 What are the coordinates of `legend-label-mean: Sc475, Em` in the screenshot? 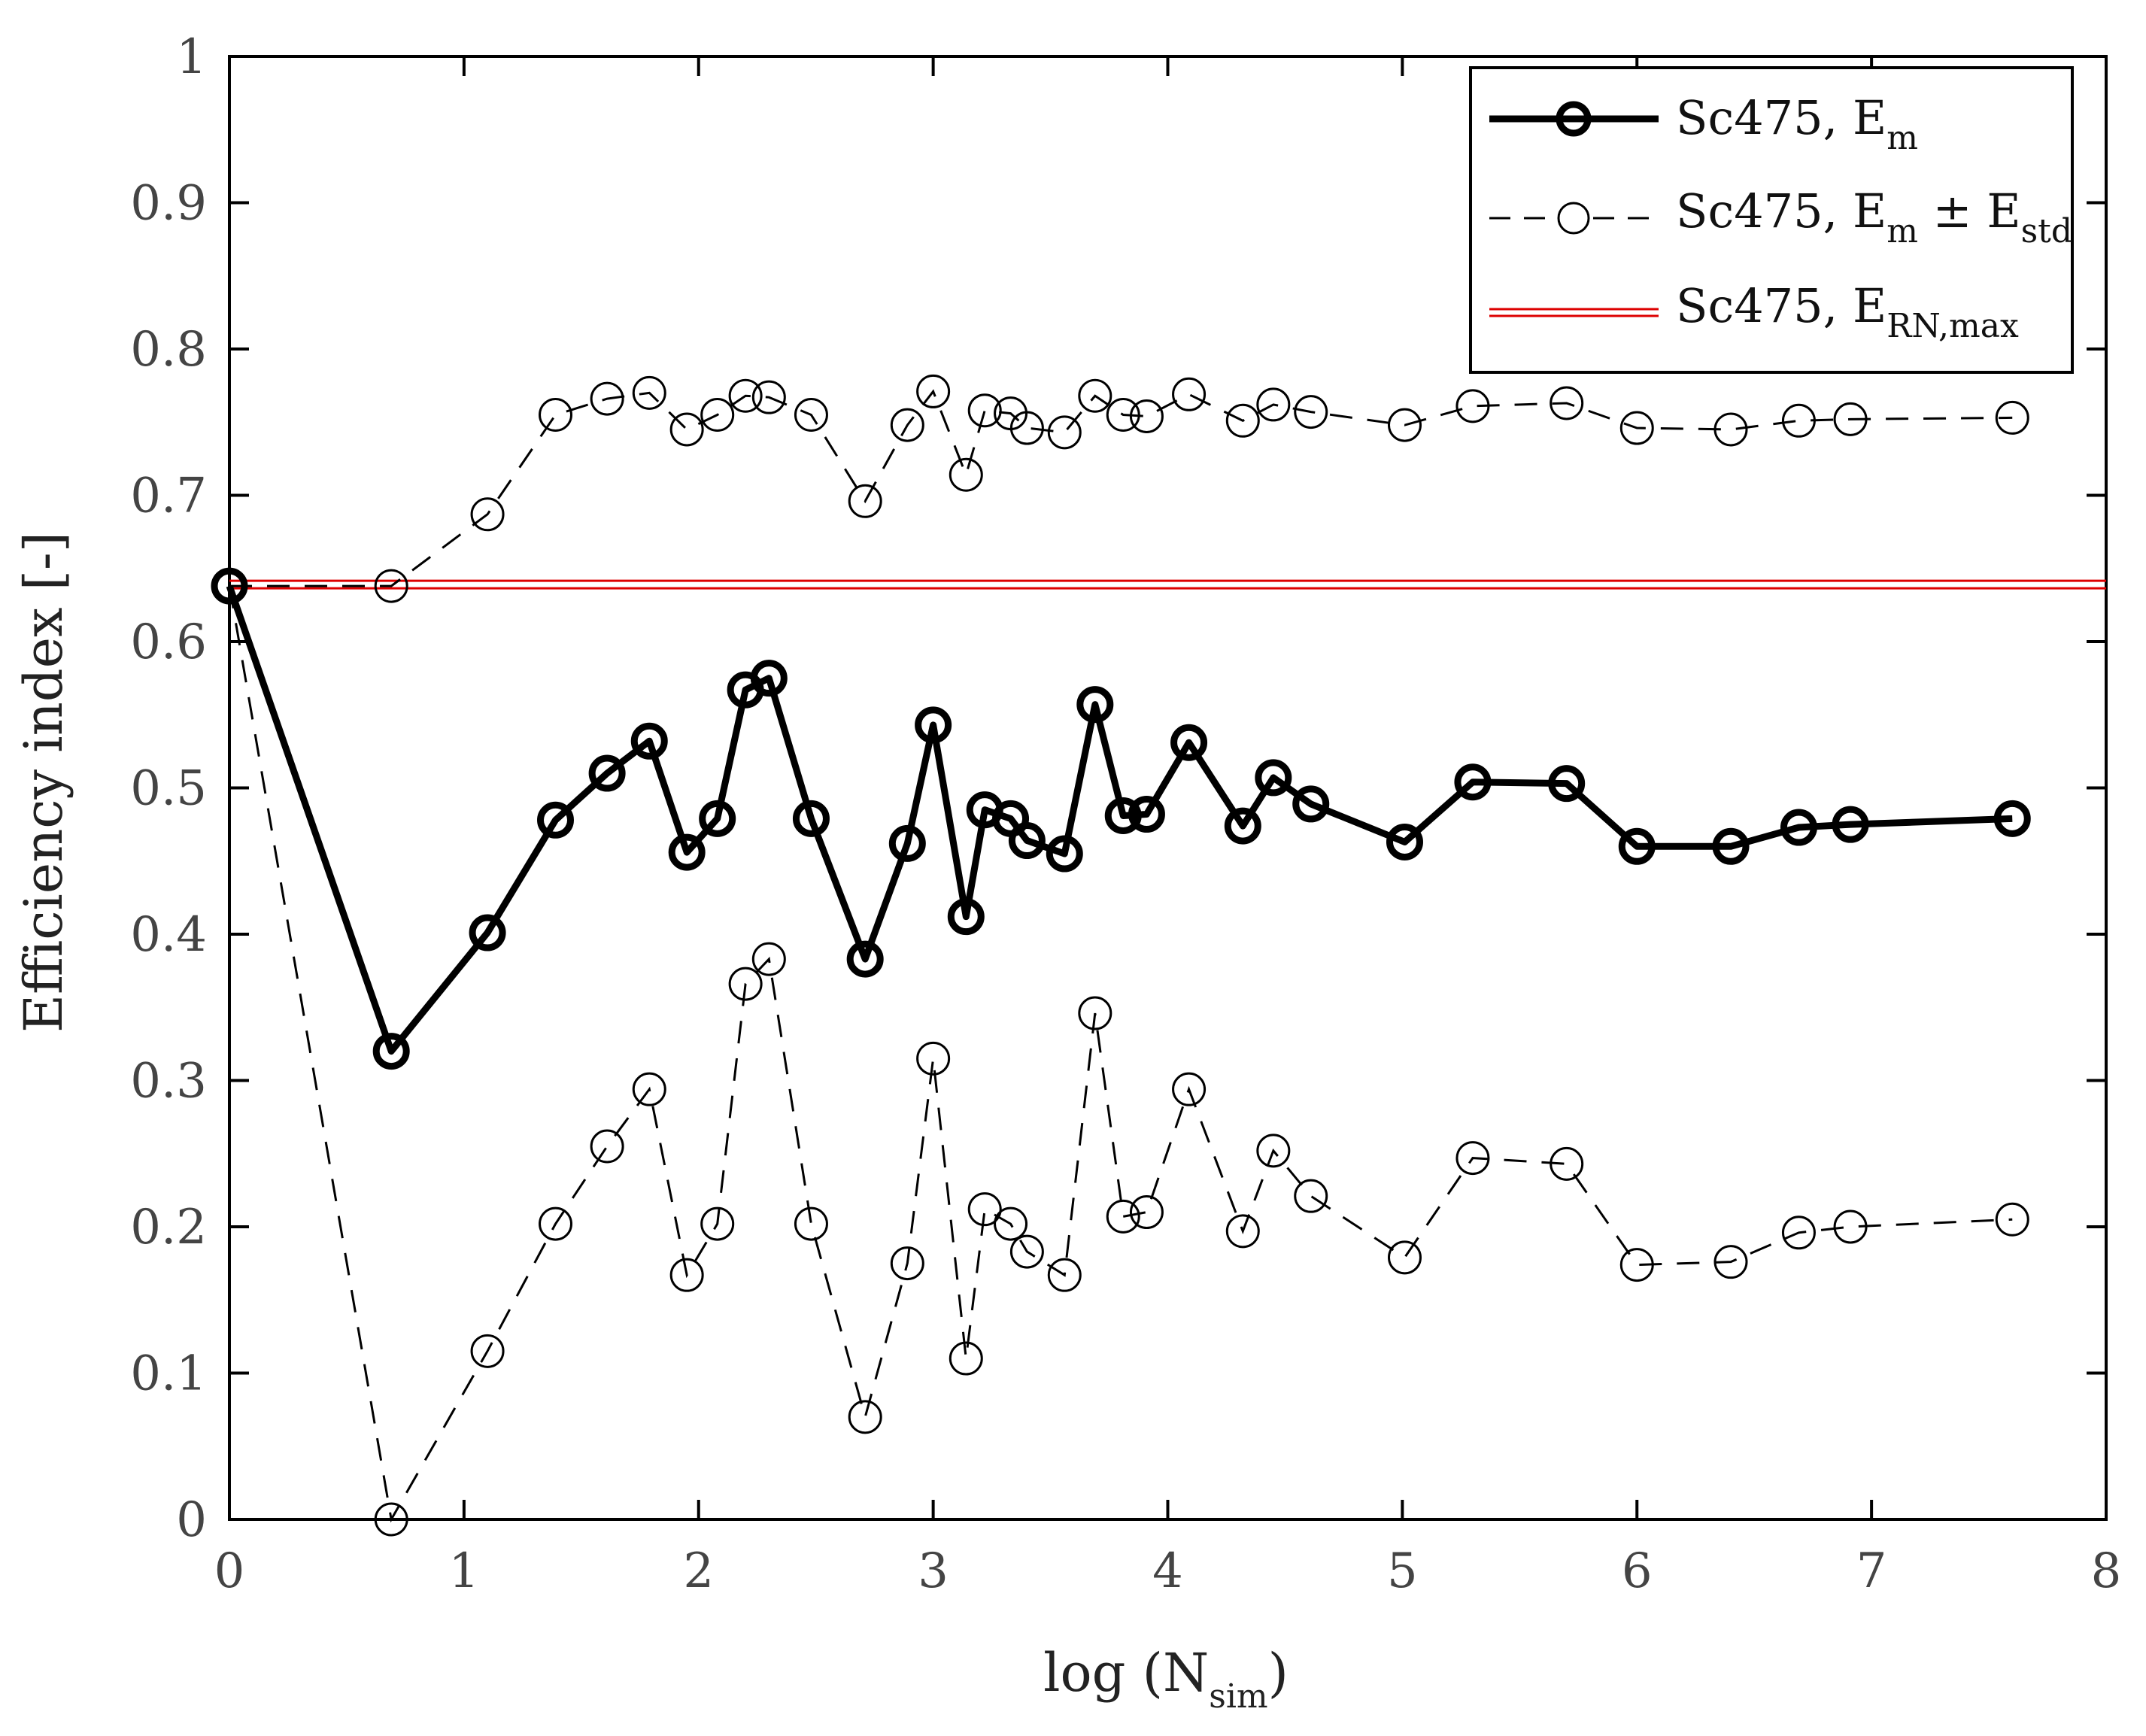 It's located at (1797, 123).